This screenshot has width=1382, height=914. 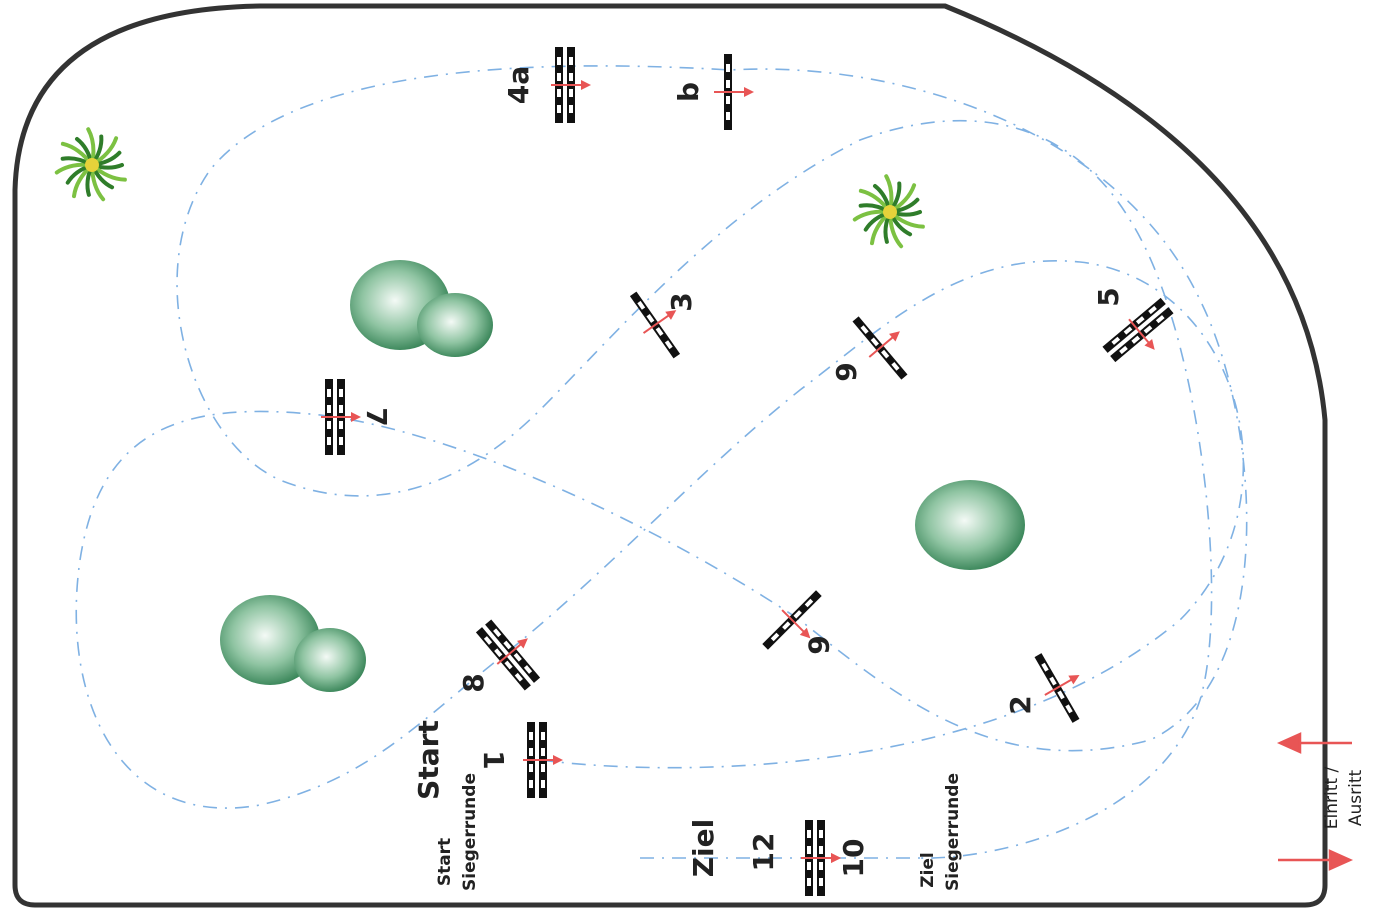 I want to click on obstacle-label: 7, so click(x=376, y=416).